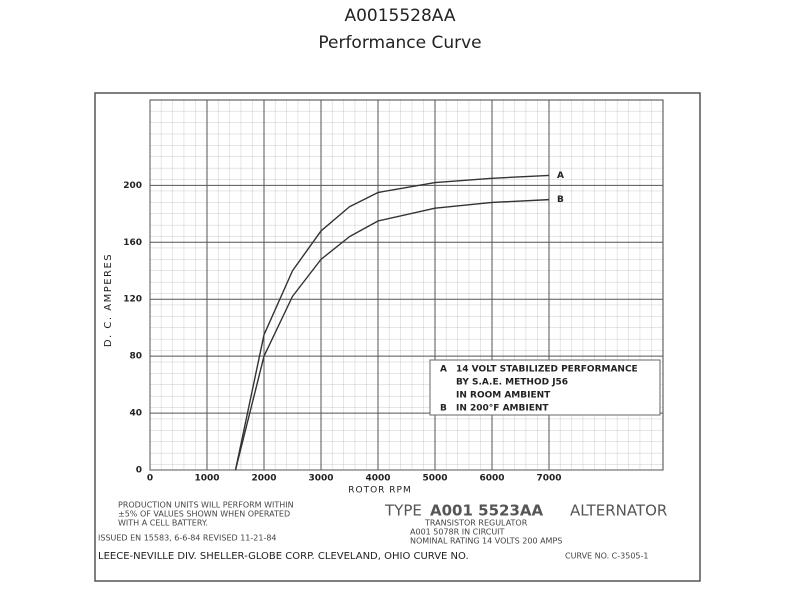 The image size is (800, 600). What do you see at coordinates (379, 491) in the screenshot?
I see `x-axis-label: ROTOR RPM` at bounding box center [379, 491].